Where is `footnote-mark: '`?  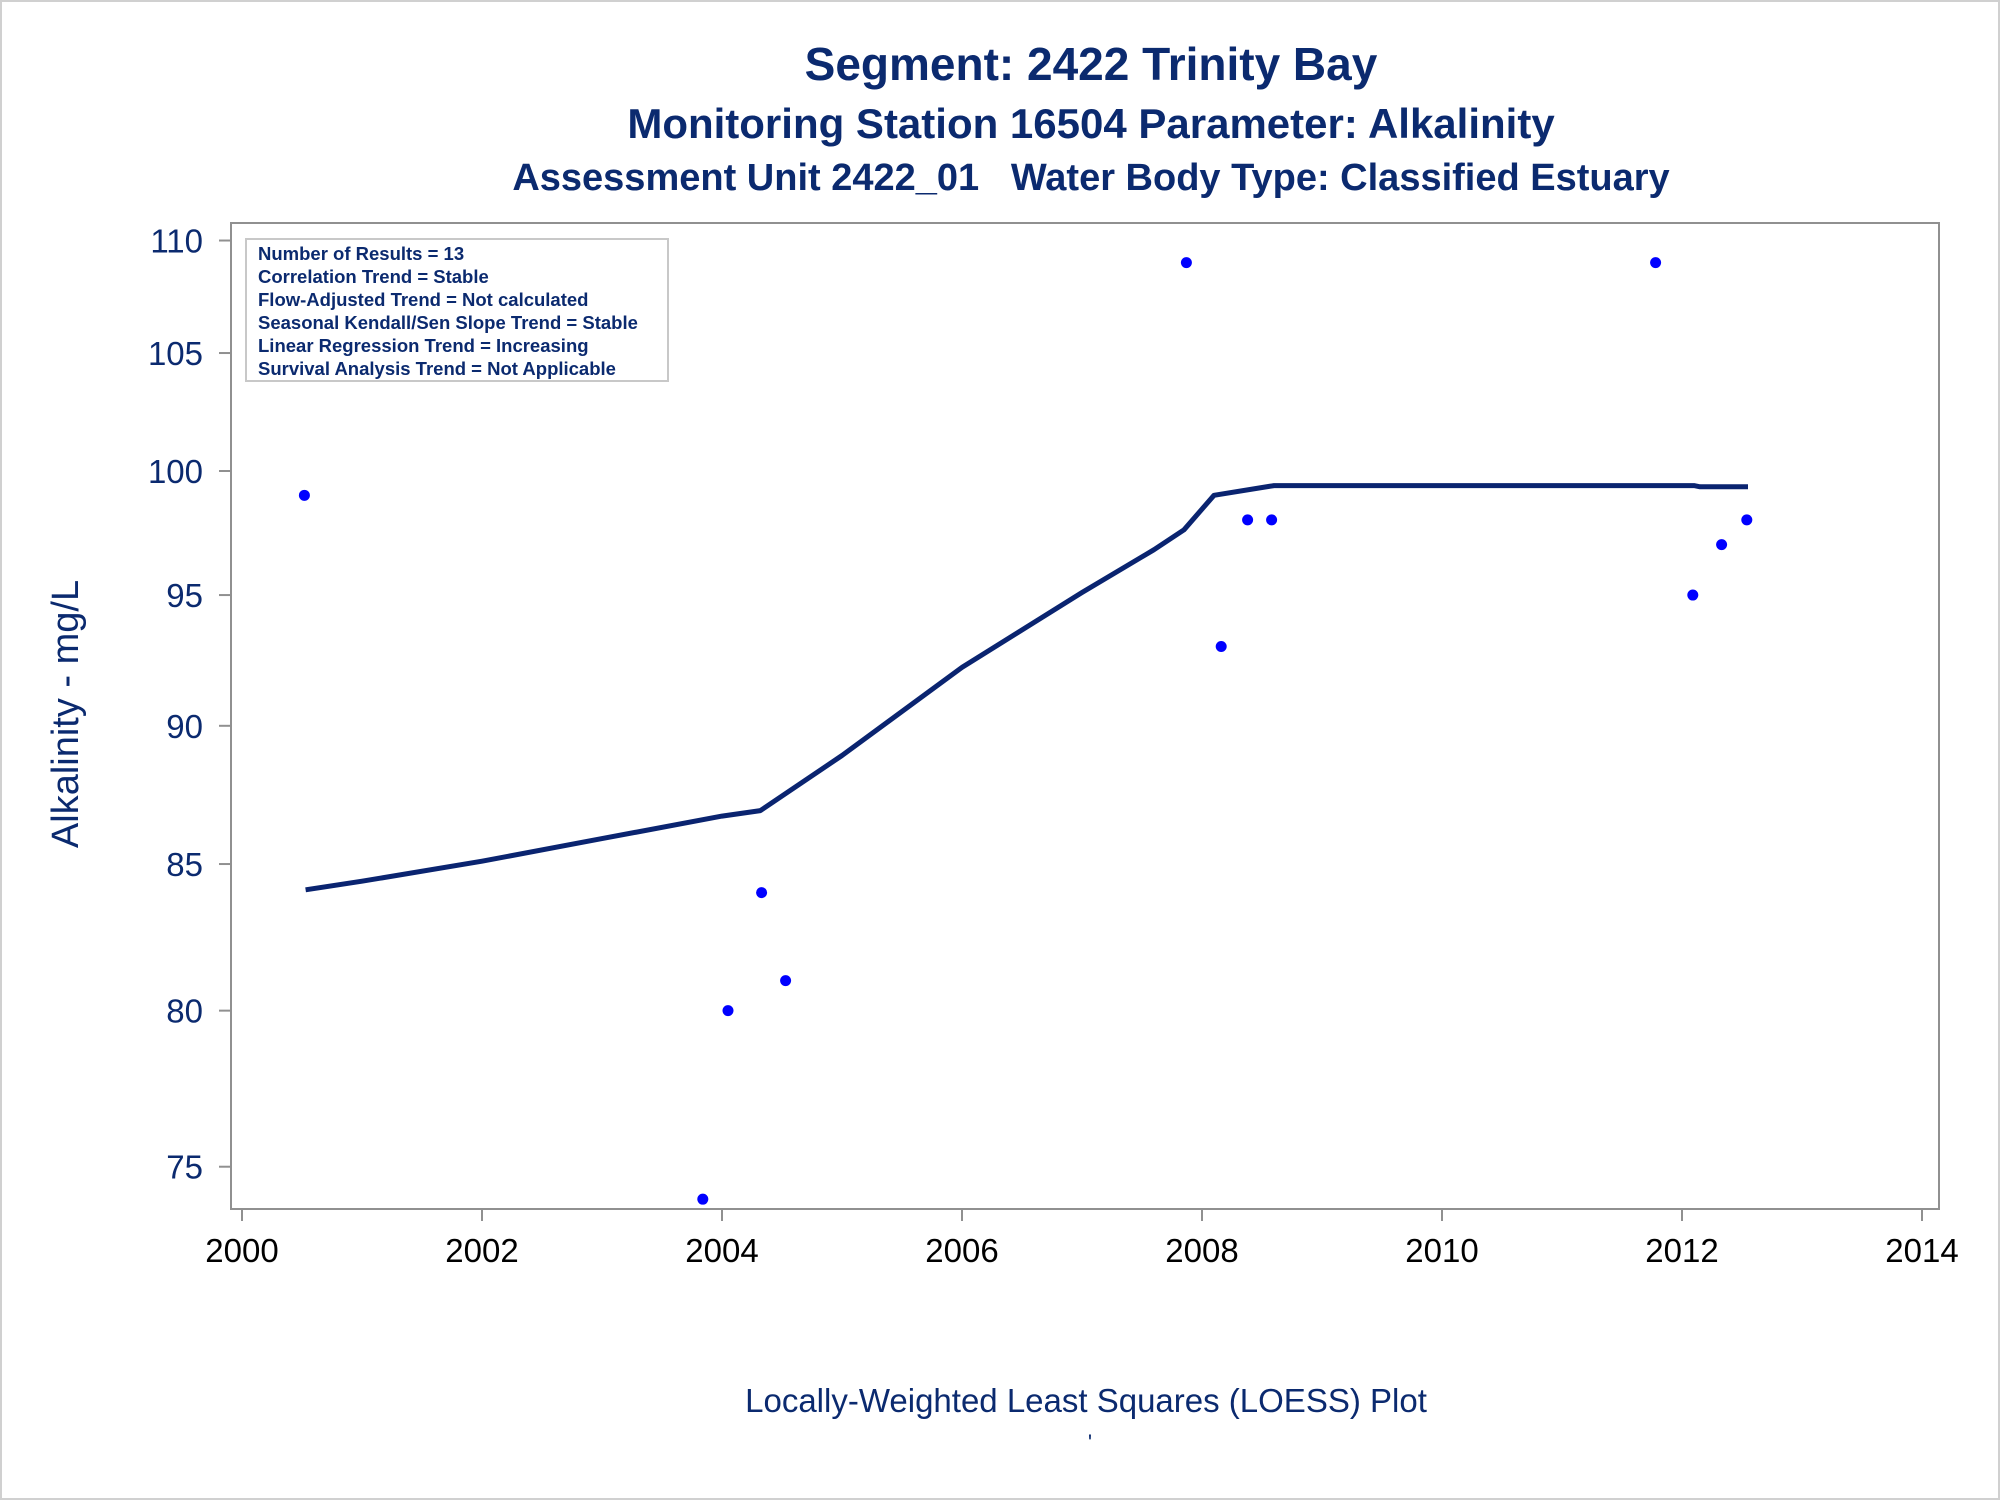
footnote-mark: ' is located at coordinates (1090, 1442).